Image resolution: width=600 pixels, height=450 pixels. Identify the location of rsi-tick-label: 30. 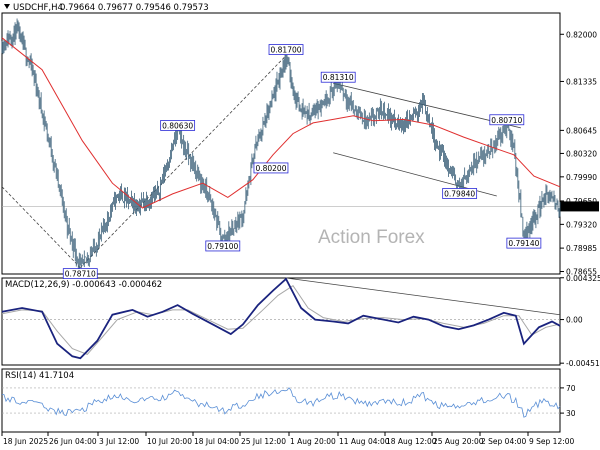
(571, 413).